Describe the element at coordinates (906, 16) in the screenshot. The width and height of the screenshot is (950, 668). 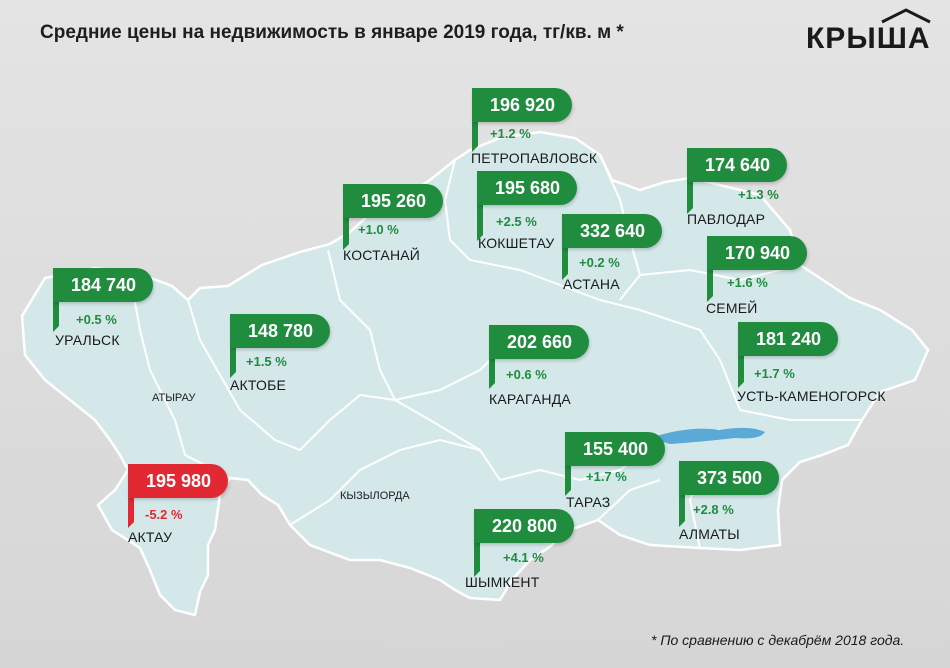
I see `roof-icon` at that location.